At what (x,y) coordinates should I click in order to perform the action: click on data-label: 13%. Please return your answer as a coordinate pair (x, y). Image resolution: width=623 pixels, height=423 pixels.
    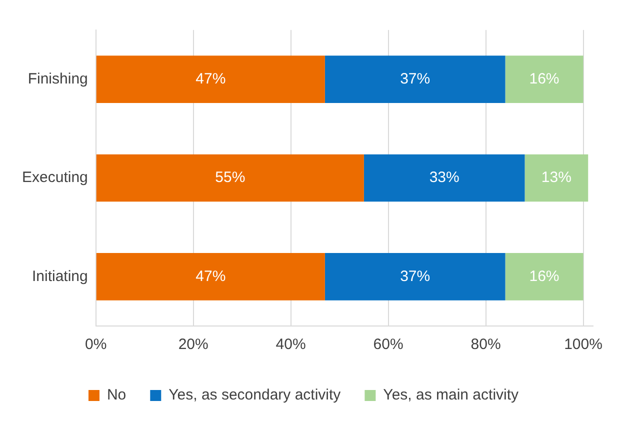
    Looking at the image, I should click on (556, 177).